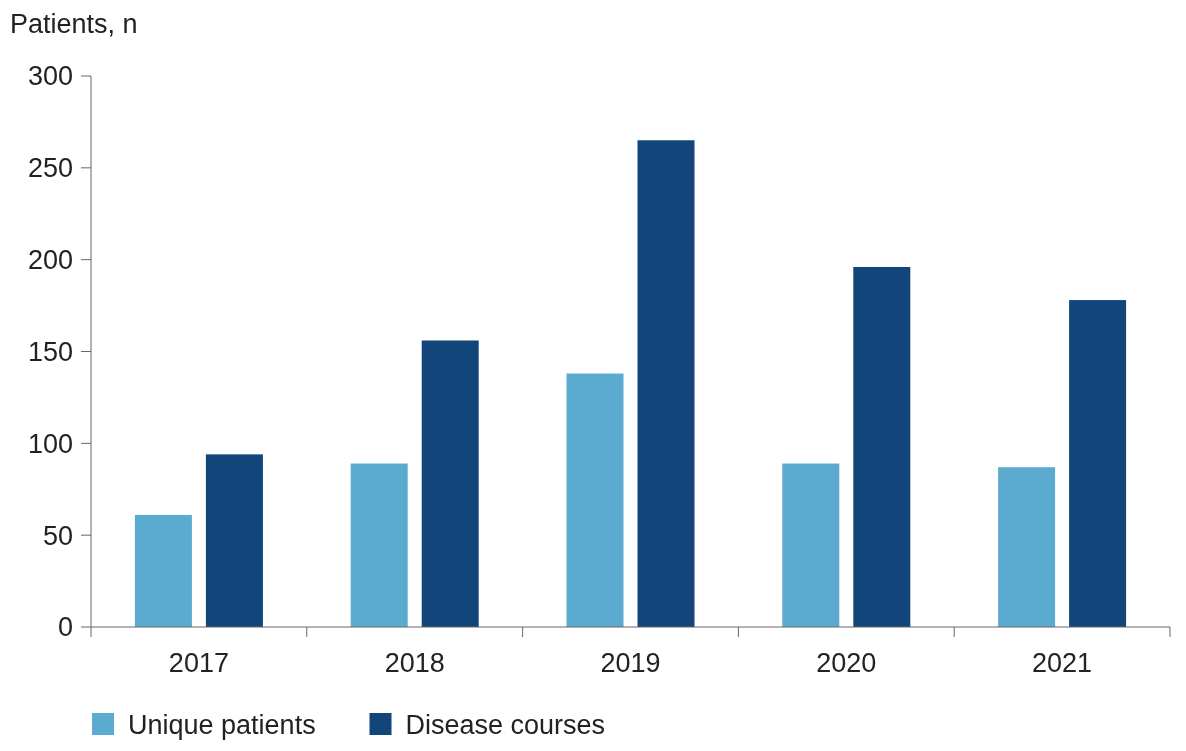 The image size is (1186, 751). Describe the element at coordinates (846, 663) in the screenshot. I see `x-tick-label: 2020` at that location.